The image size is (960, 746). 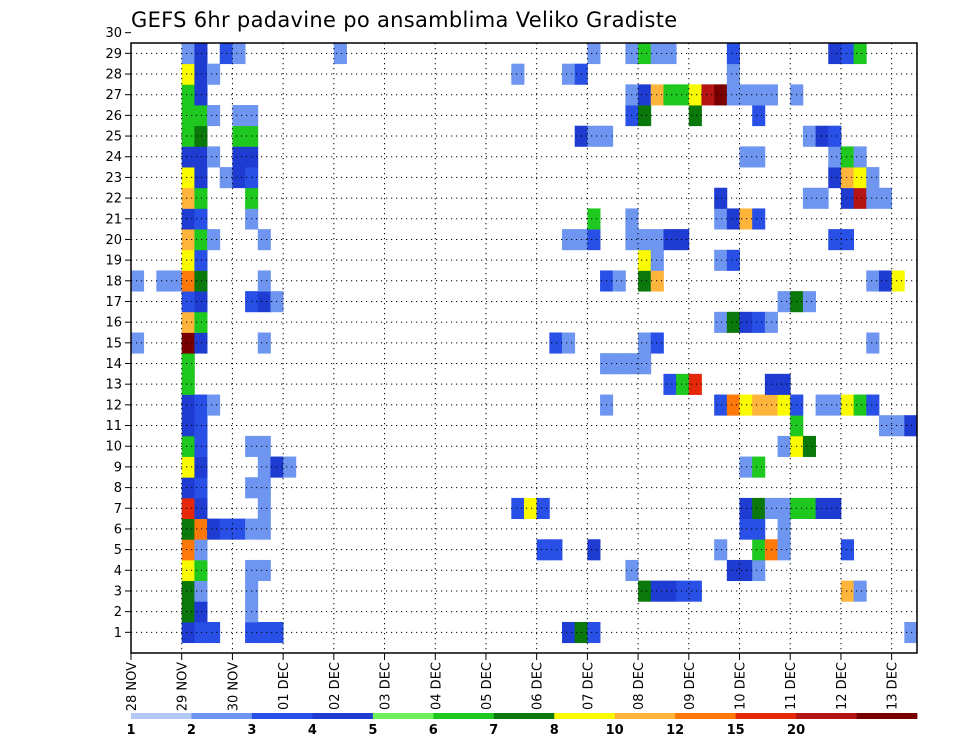 What do you see at coordinates (113, 447) in the screenshot?
I see `y-tick-label: 10` at bounding box center [113, 447].